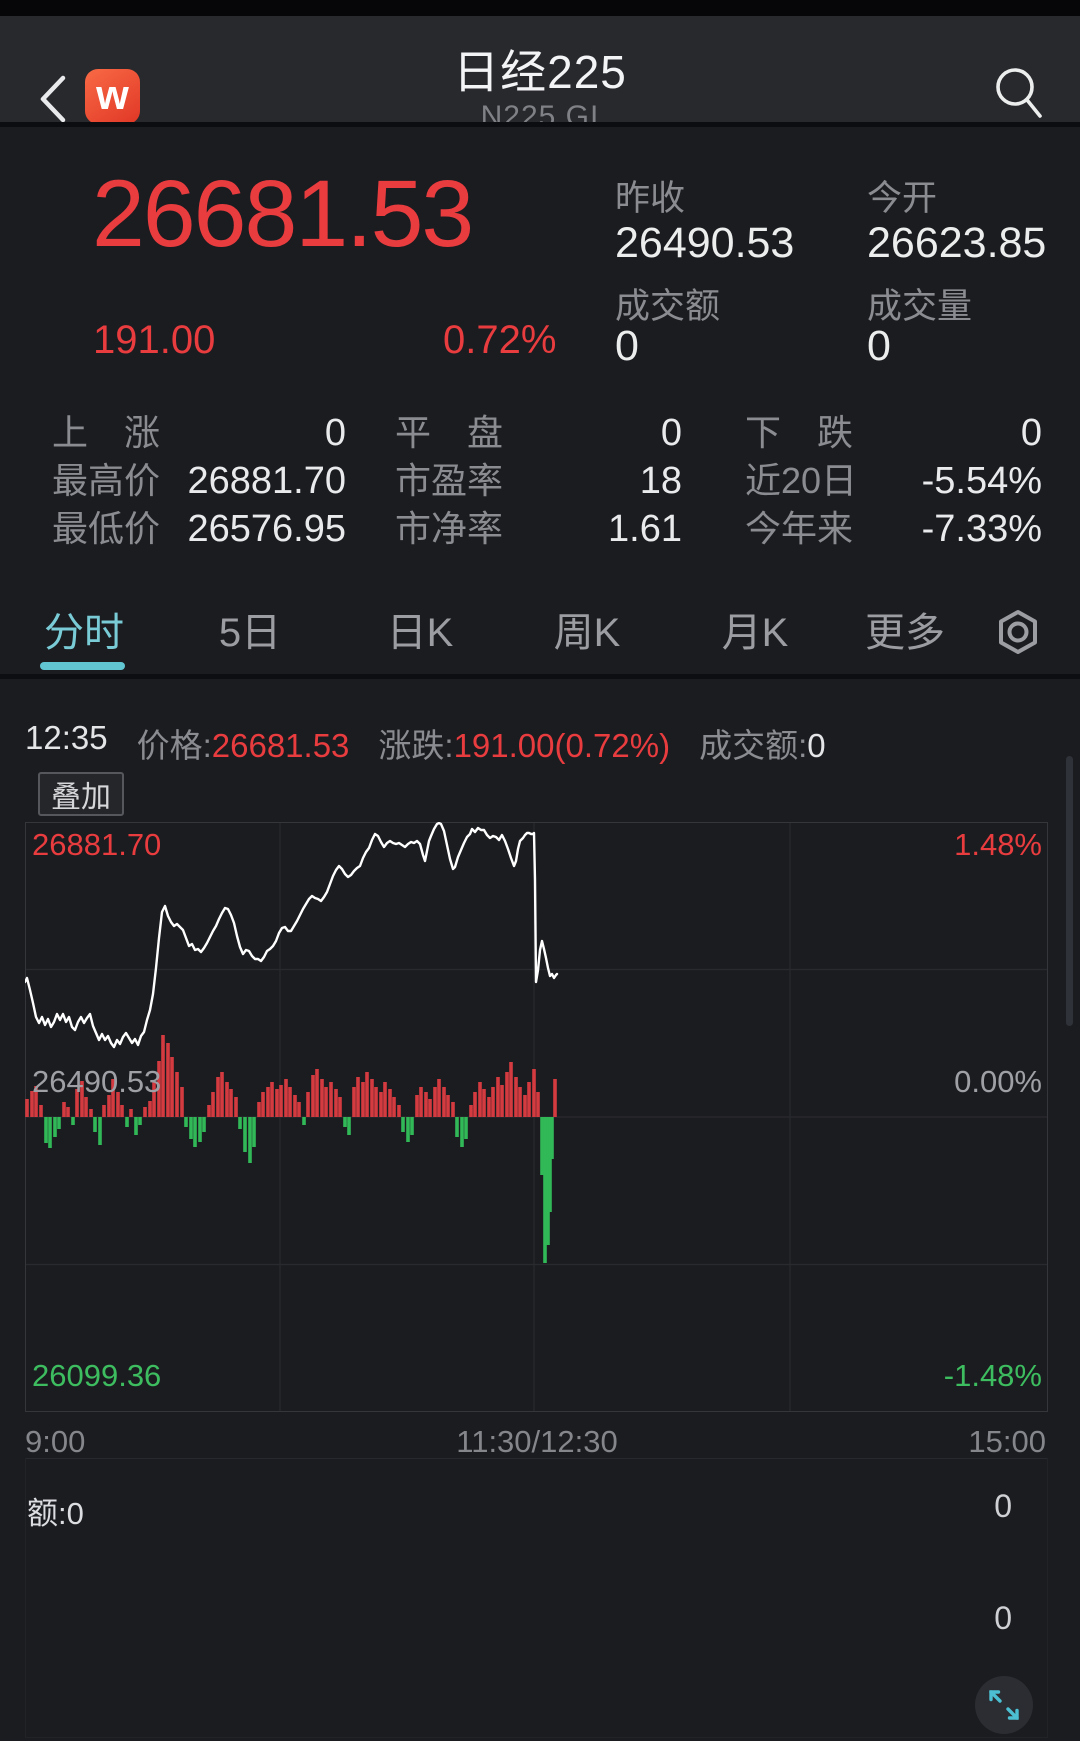 This screenshot has height=1741, width=1080. I want to click on active-tab-underline, so click(82, 666).